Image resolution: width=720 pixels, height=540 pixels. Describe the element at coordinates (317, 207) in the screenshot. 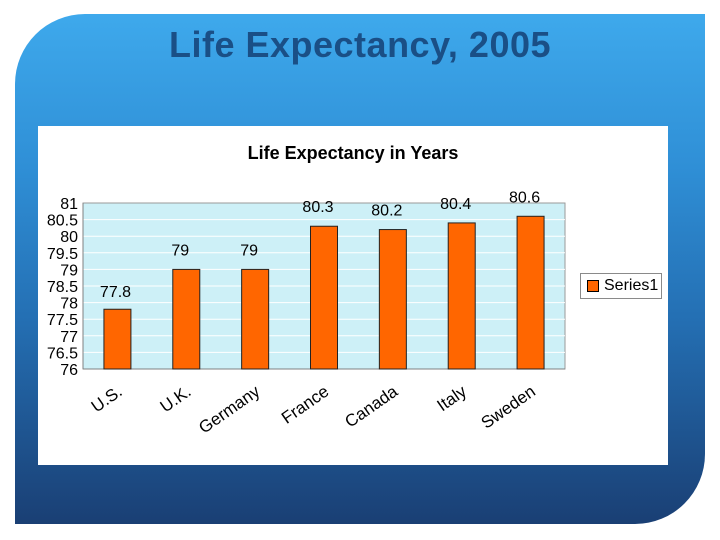

I see `data-label: 80.3` at that location.